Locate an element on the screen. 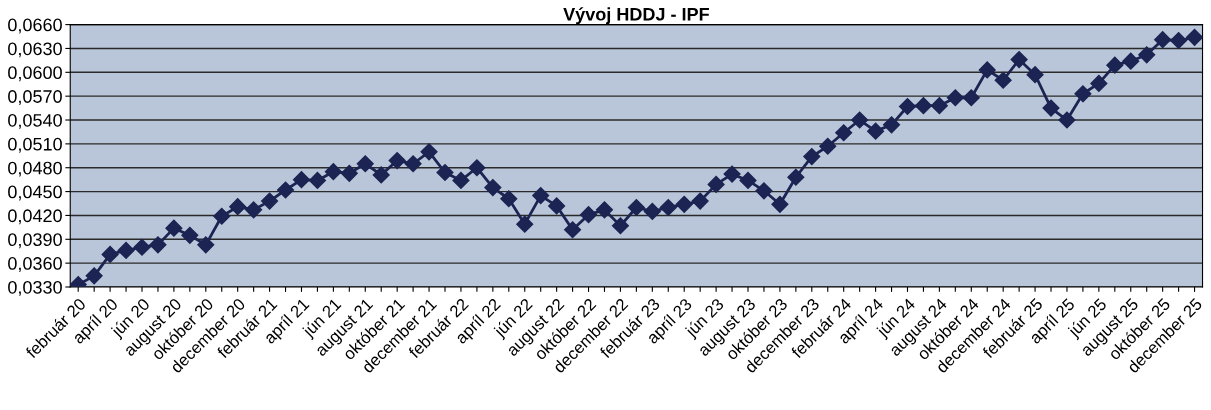  y-tick-label: 0,0450 is located at coordinates (35, 193).